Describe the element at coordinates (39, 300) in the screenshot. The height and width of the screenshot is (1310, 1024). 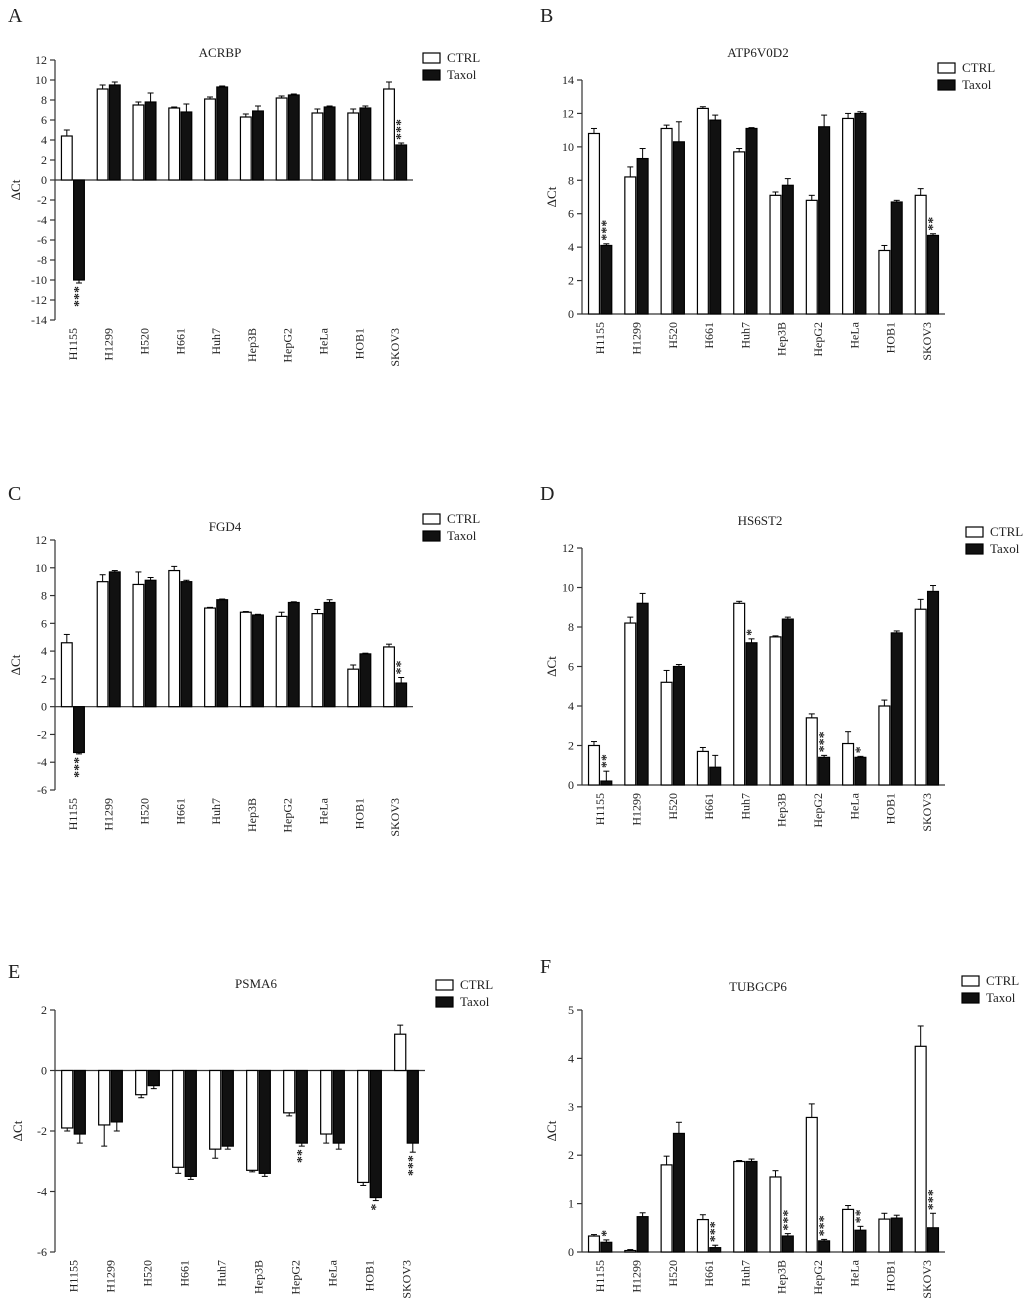
I see `y-tick-label: -12` at that location.